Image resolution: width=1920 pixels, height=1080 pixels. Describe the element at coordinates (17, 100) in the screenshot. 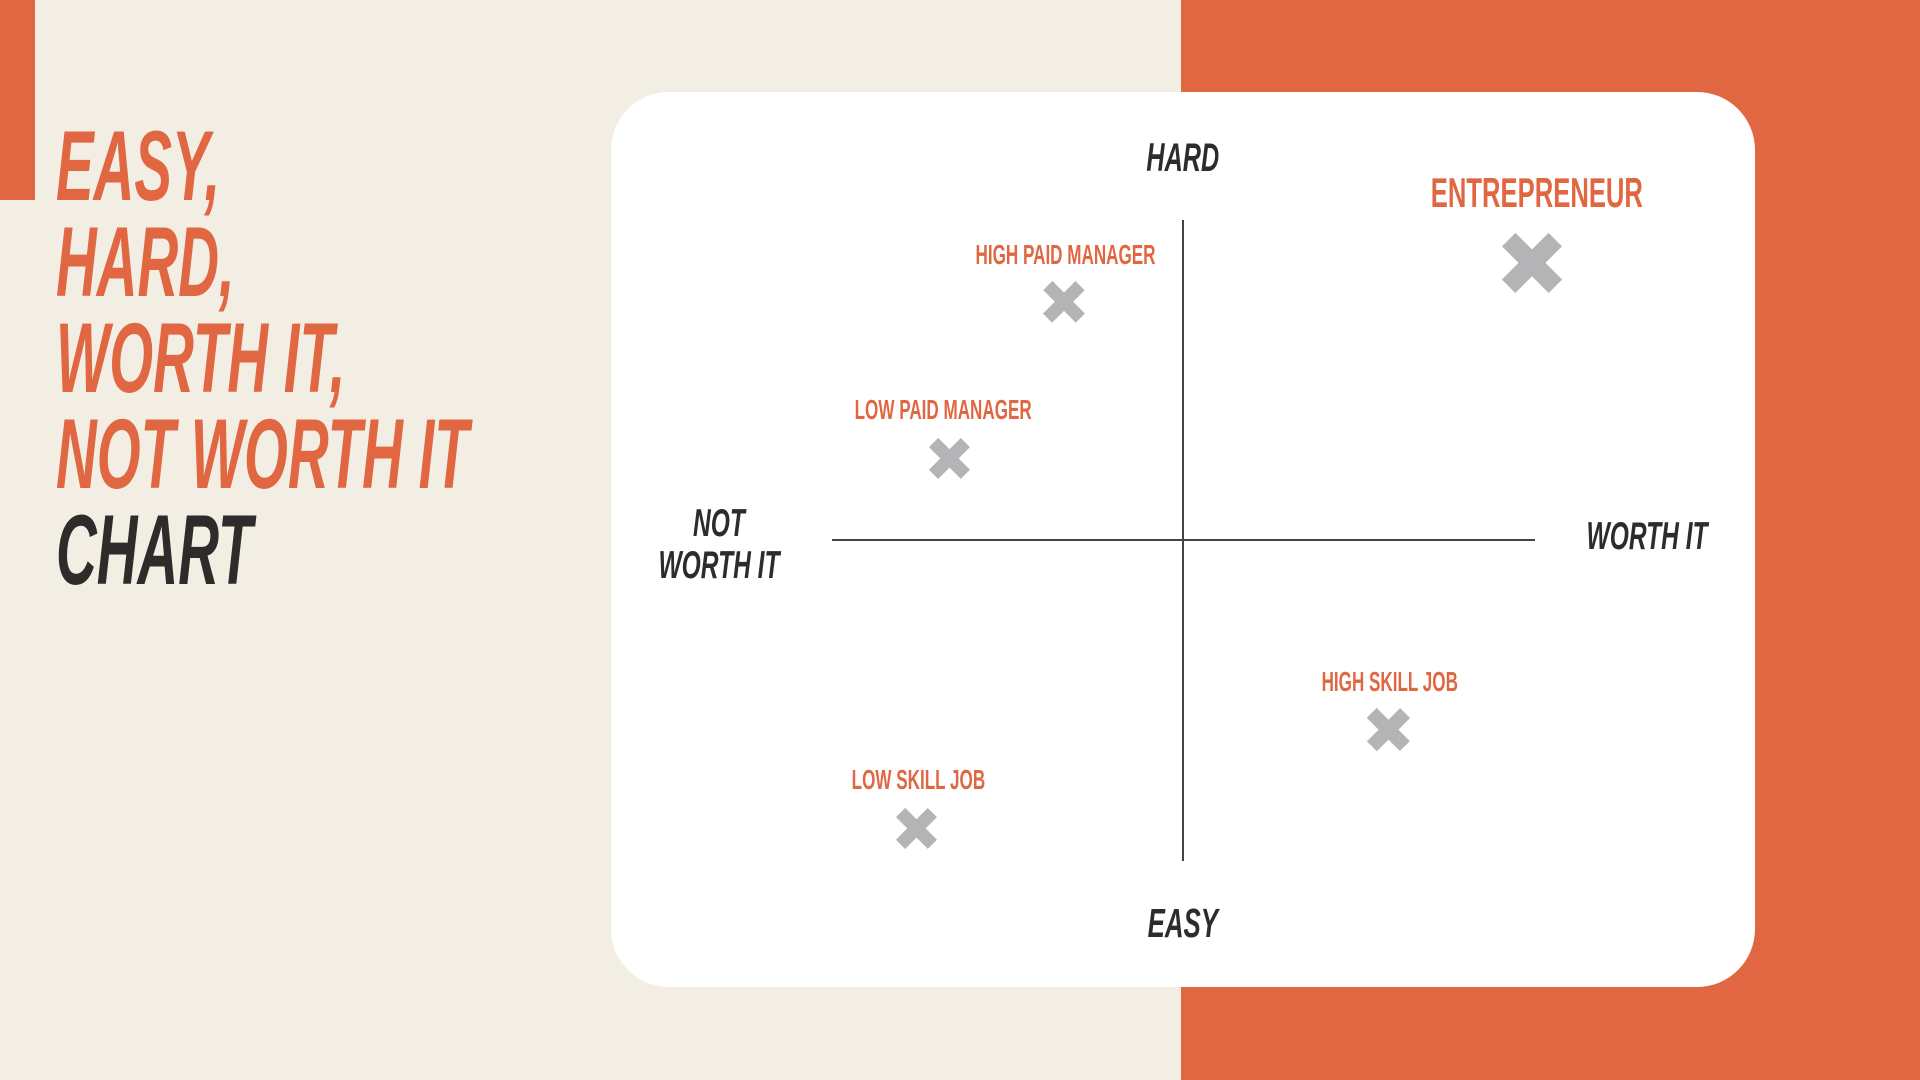

I see `corner-accent-bar` at that location.